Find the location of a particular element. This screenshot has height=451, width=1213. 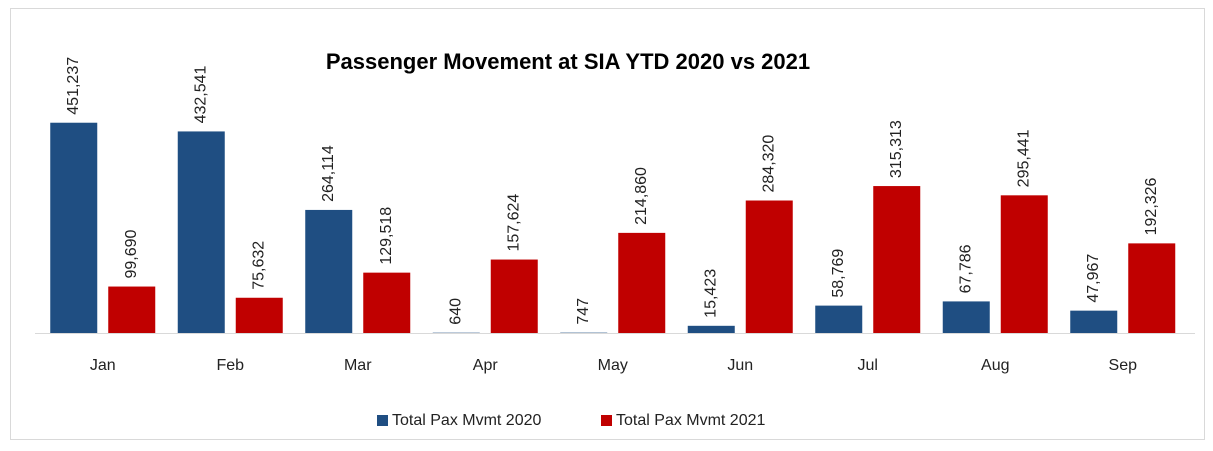

x-tick-label: Aug is located at coordinates (995, 365).